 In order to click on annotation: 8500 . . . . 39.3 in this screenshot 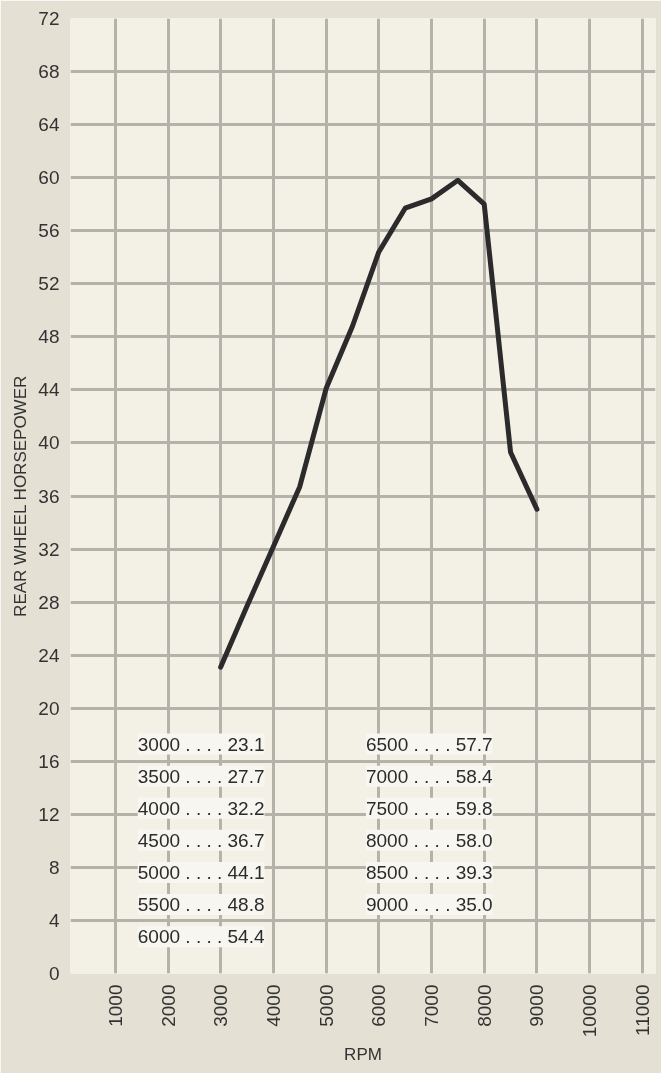, I will do `click(429, 872)`.